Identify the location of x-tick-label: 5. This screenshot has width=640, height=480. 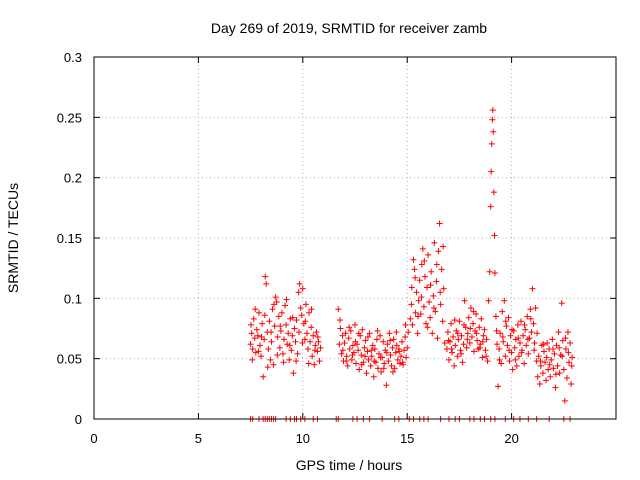
(198, 438).